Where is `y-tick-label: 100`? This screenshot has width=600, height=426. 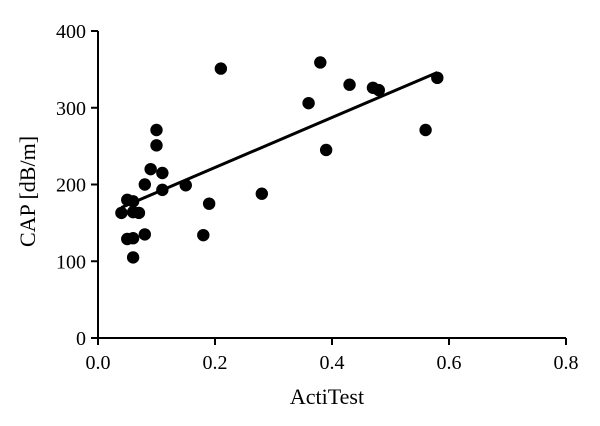 y-tick-label: 100 is located at coordinates (71, 262).